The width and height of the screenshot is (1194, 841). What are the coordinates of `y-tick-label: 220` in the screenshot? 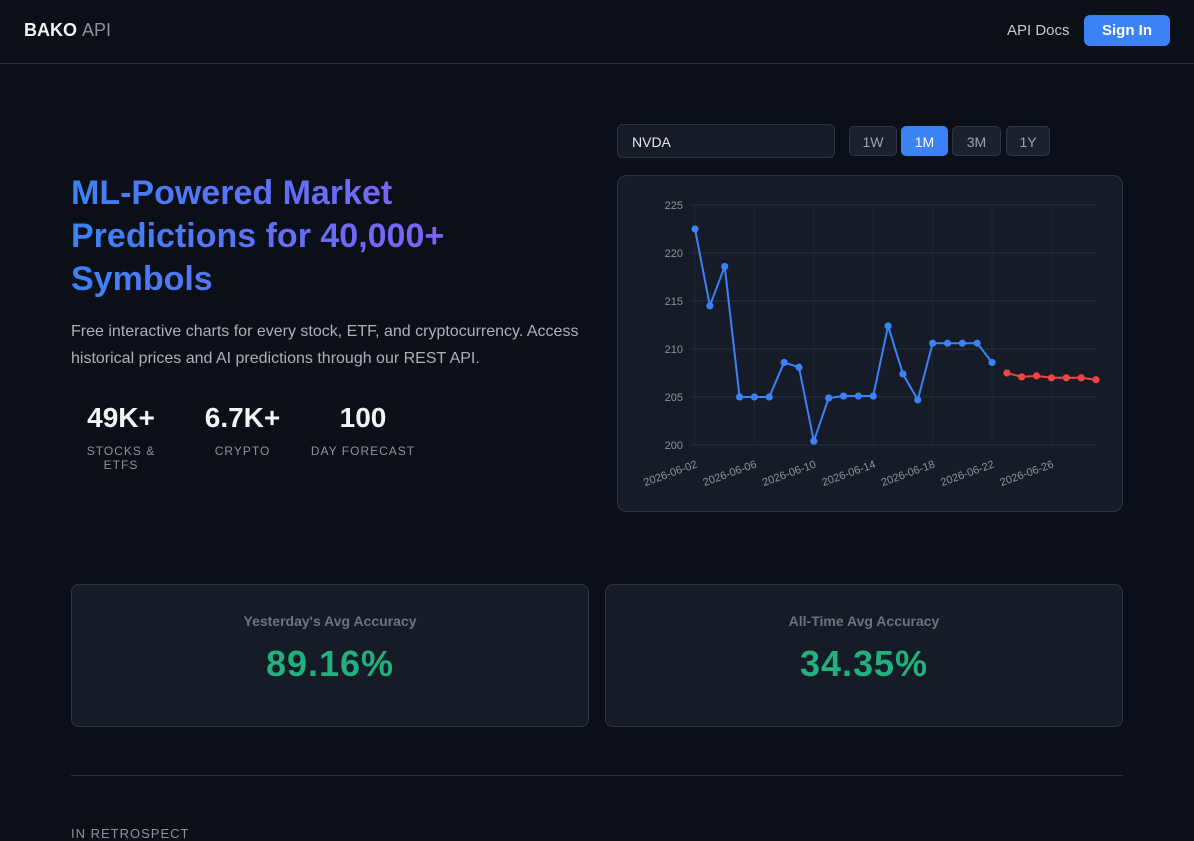 It's located at (674, 254).